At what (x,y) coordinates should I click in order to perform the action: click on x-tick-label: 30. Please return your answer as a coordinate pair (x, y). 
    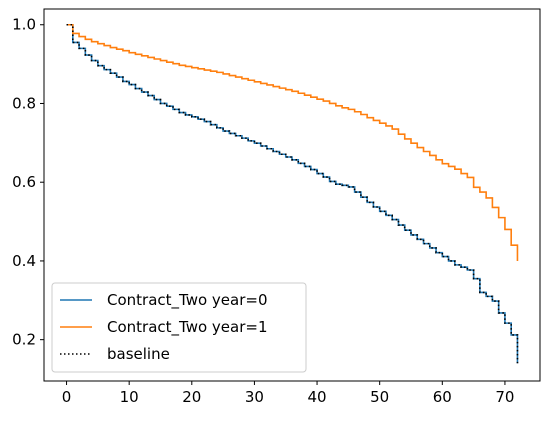
    Looking at the image, I should click on (254, 397).